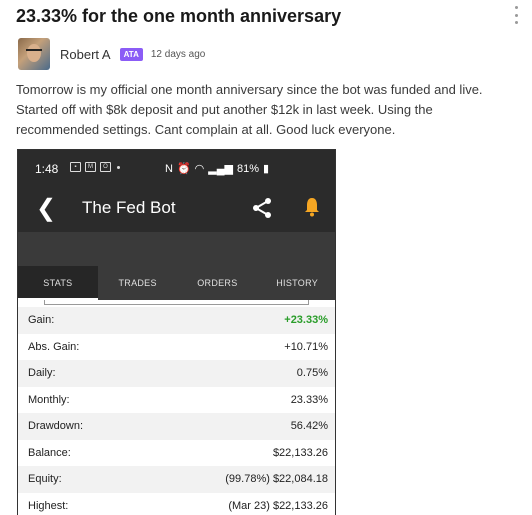 This screenshot has width=532, height=515. I want to click on stat-value: +23.33%, so click(306, 320).